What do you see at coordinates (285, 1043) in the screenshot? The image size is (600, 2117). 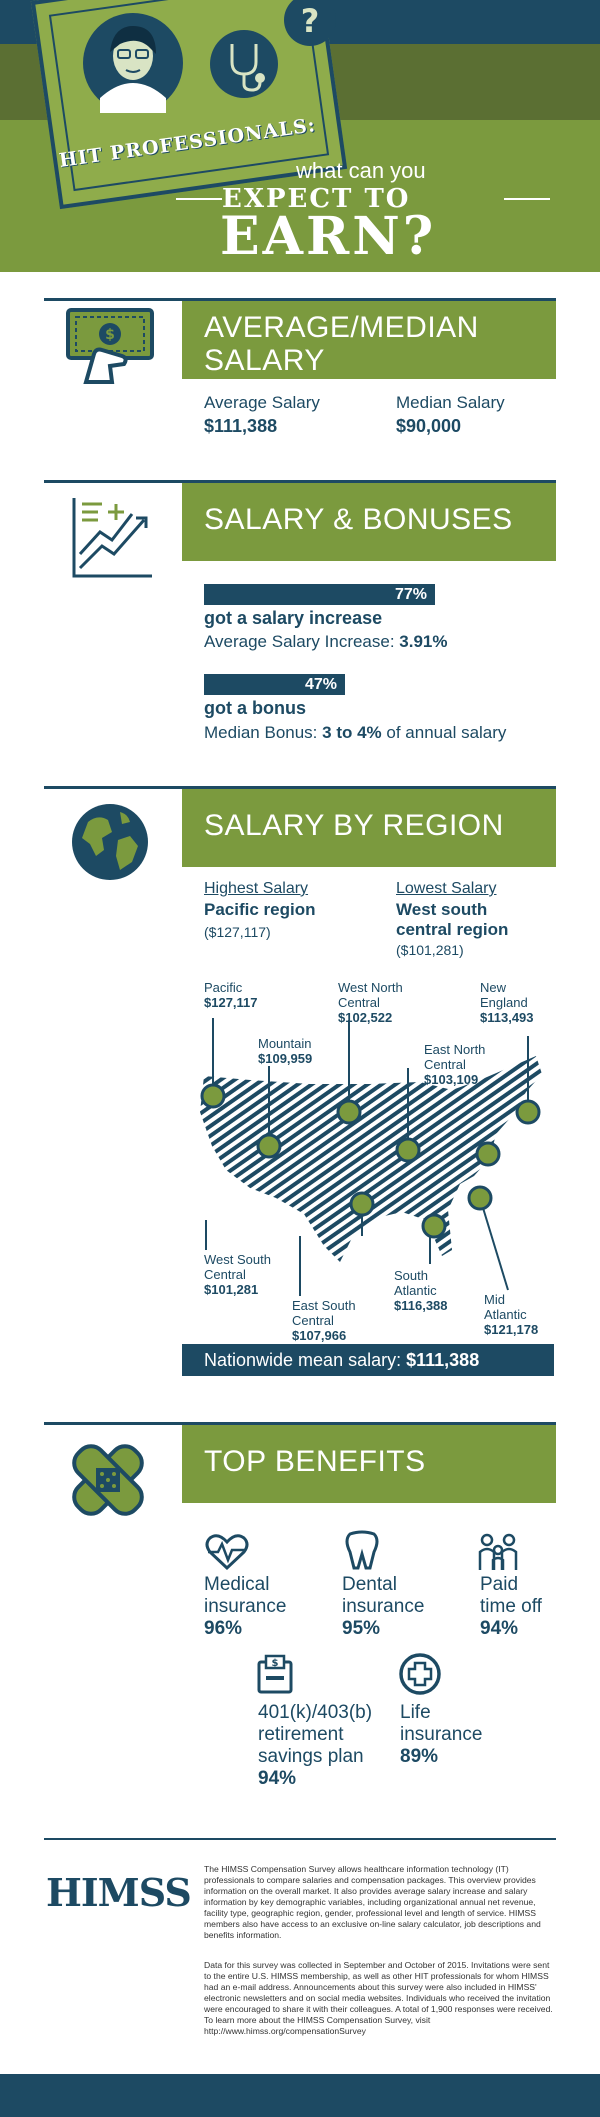 I see `map-label-mountain-name: Mountain` at bounding box center [285, 1043].